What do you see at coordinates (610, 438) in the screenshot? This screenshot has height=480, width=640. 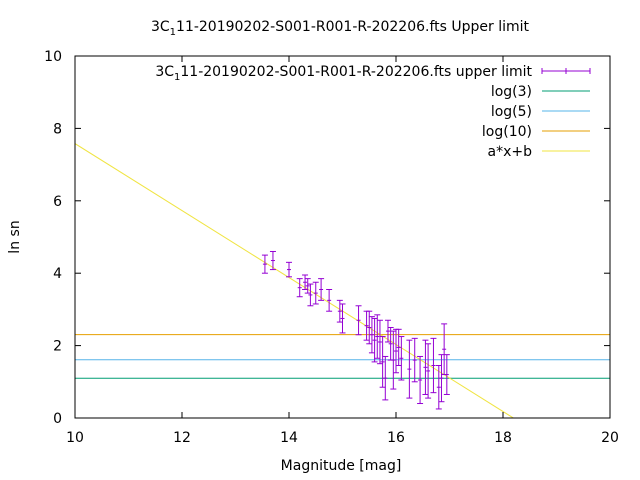 I see `x-tick-label: 20` at bounding box center [610, 438].